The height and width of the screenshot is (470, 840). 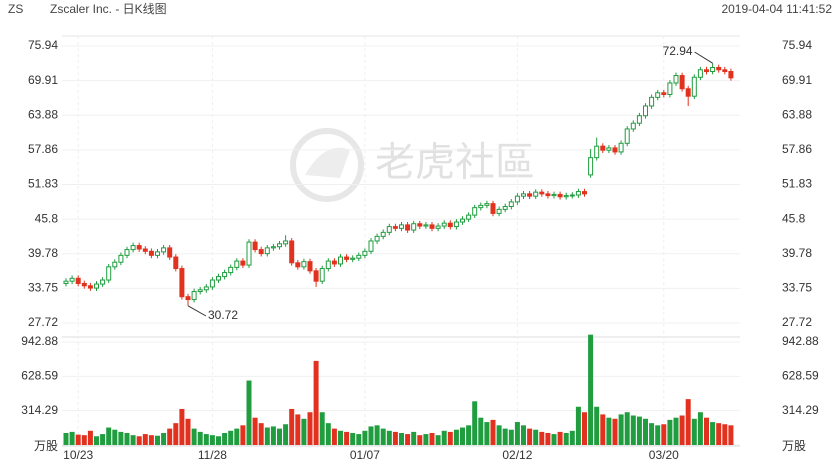 I want to click on y-tick-label-right: 75.94, so click(x=797, y=45).